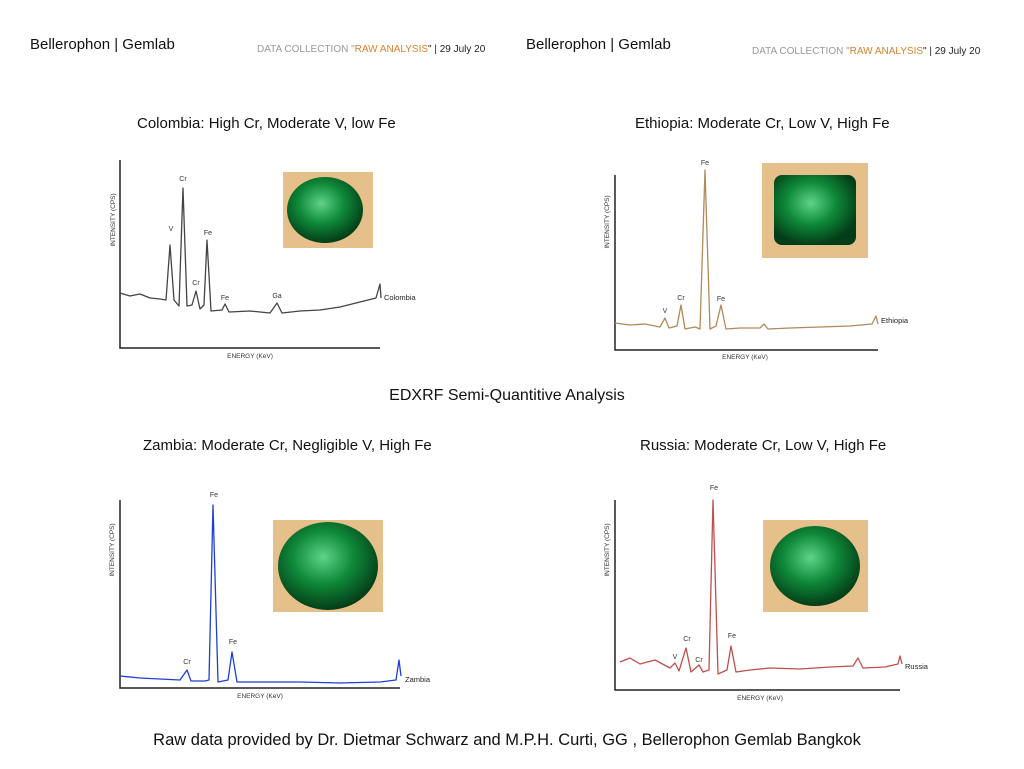 The image size is (1024, 769). I want to click on series-label: Russia, so click(917, 666).